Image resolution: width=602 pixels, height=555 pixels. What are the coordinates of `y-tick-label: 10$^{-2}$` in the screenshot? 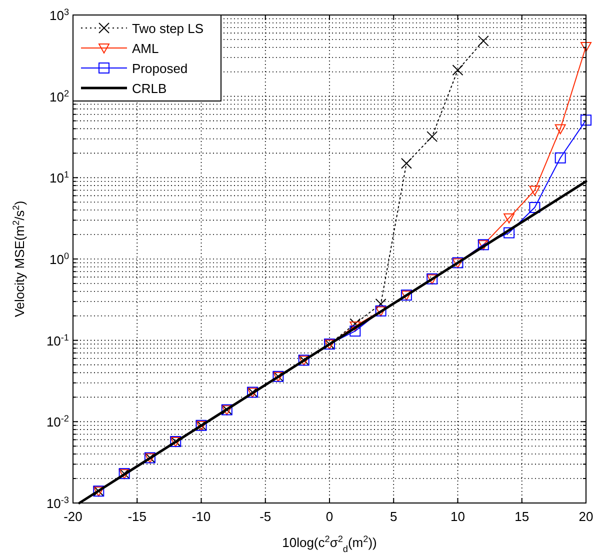 It's located at (57, 422).